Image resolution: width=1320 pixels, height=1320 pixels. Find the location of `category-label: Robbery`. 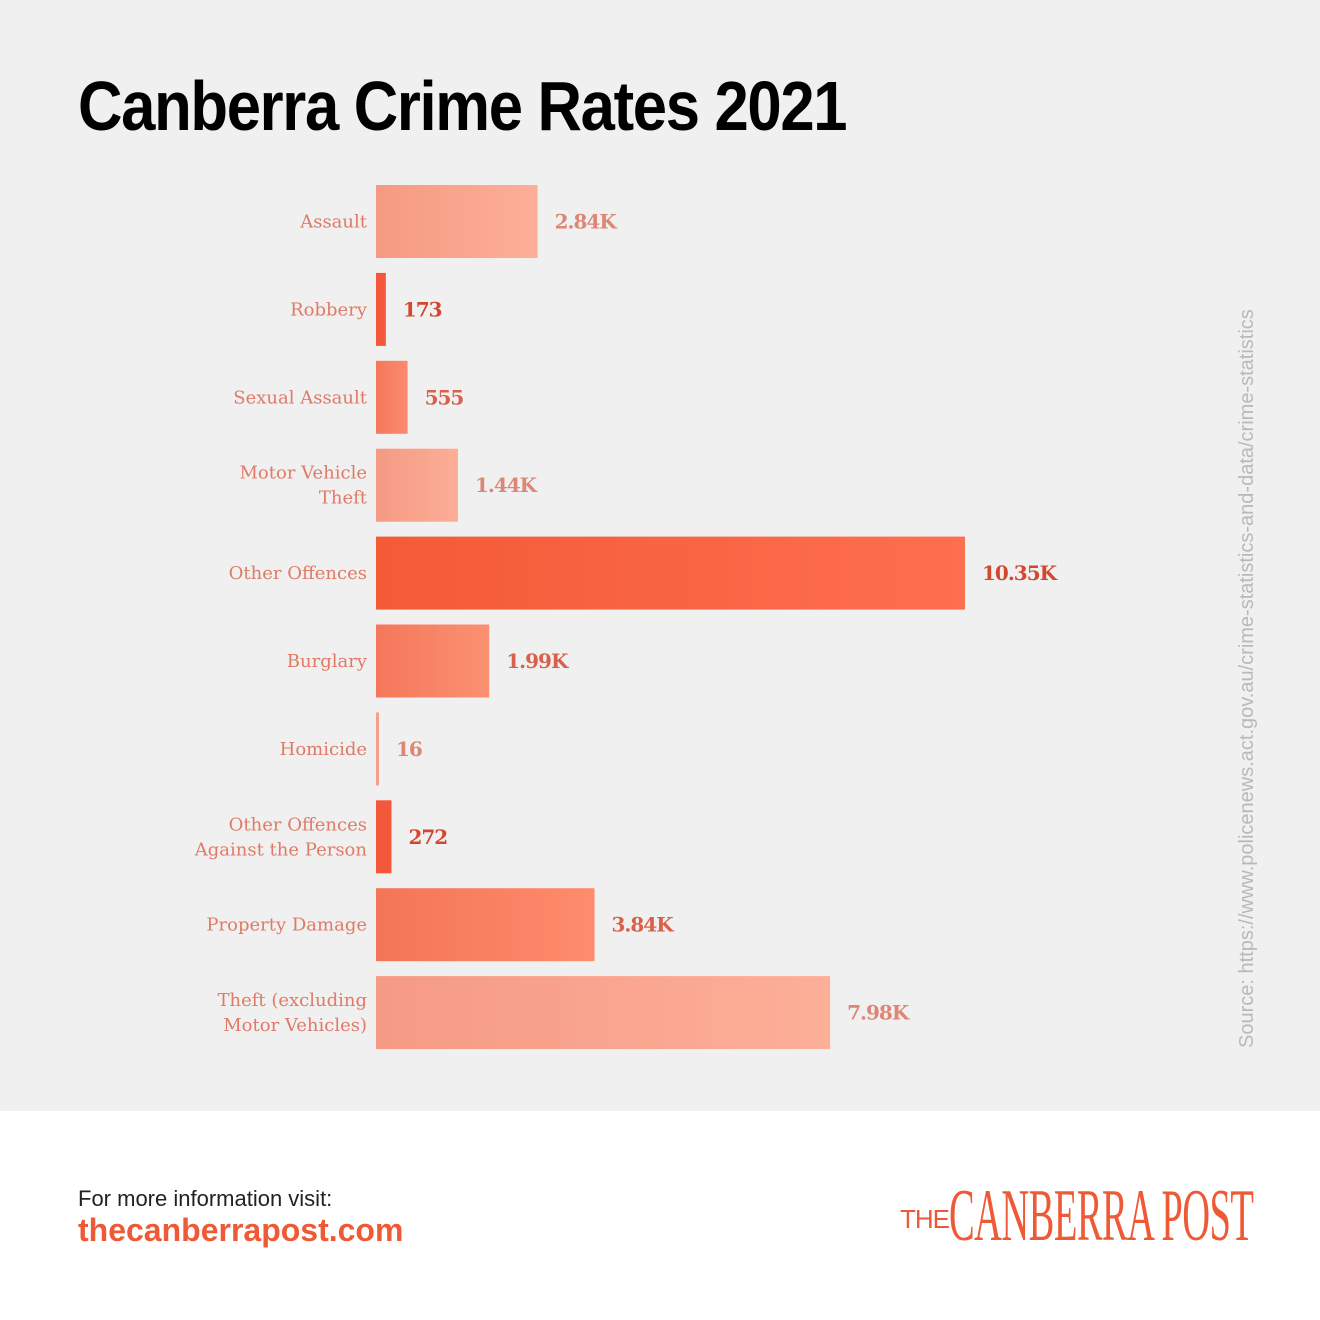

category-label: Robbery is located at coordinates (329, 309).